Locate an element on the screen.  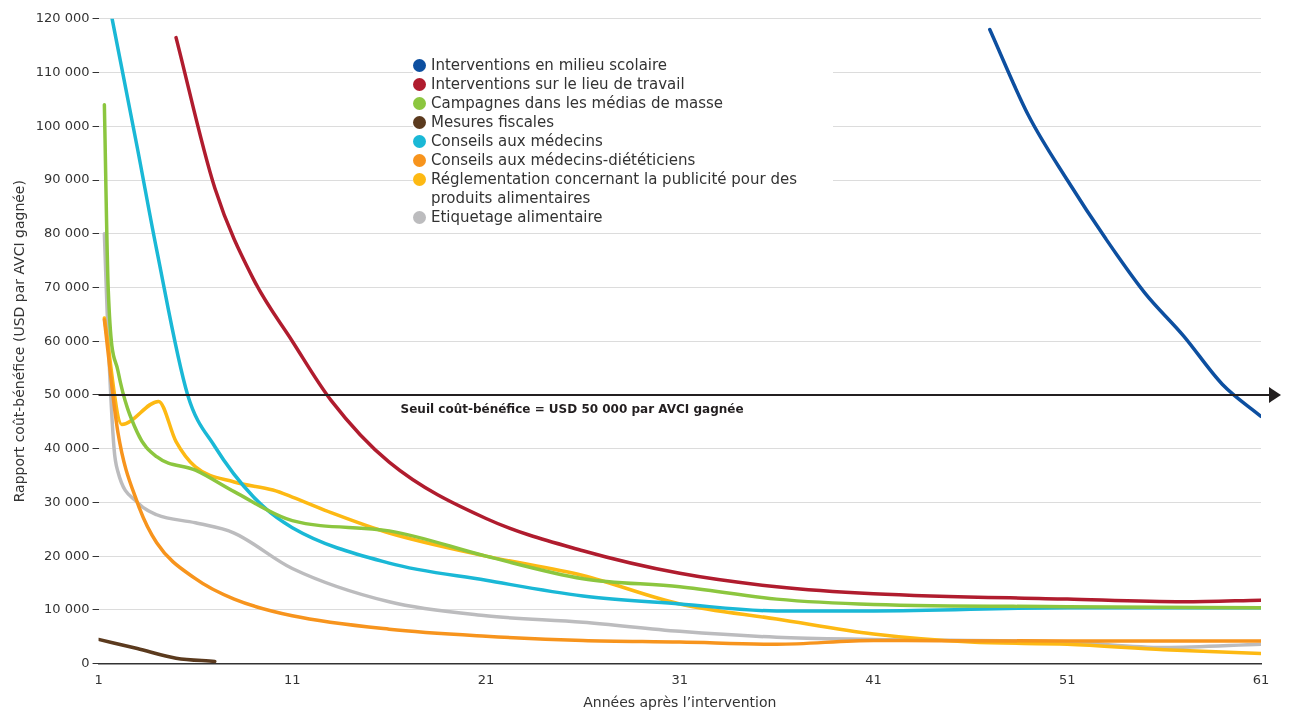
y-tick-label: 40 000 is located at coordinates (67, 448).